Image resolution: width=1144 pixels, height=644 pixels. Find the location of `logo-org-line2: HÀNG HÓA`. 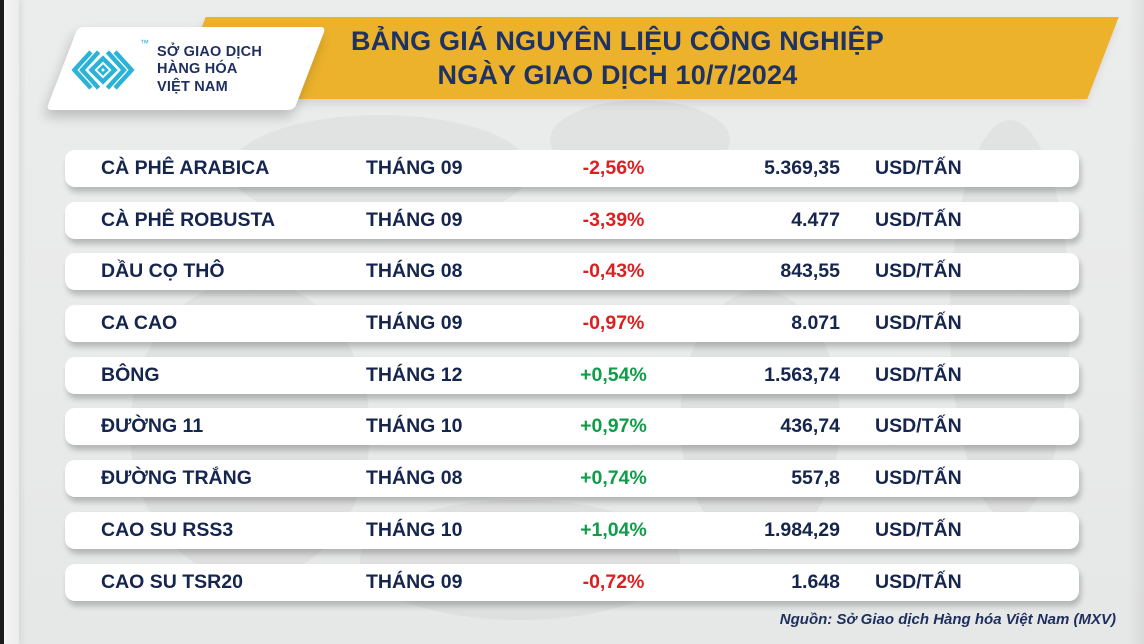

logo-org-line2: HÀNG HÓA is located at coordinates (197, 69).